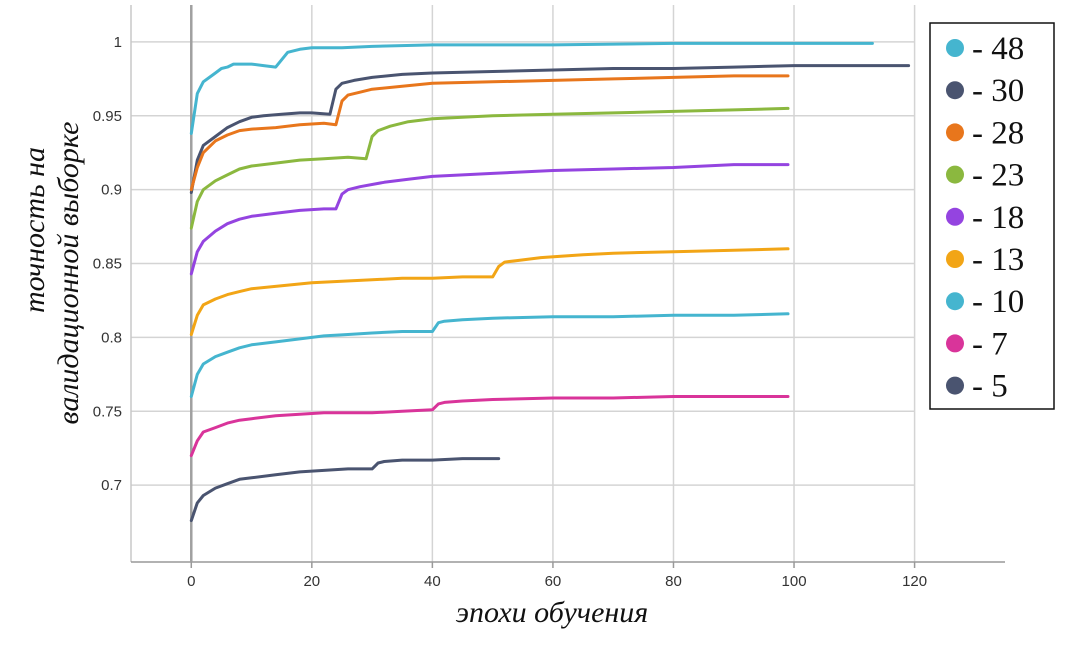 The width and height of the screenshot is (1066, 648). What do you see at coordinates (998, 302) in the screenshot?
I see `legend-label: - 10` at bounding box center [998, 302].